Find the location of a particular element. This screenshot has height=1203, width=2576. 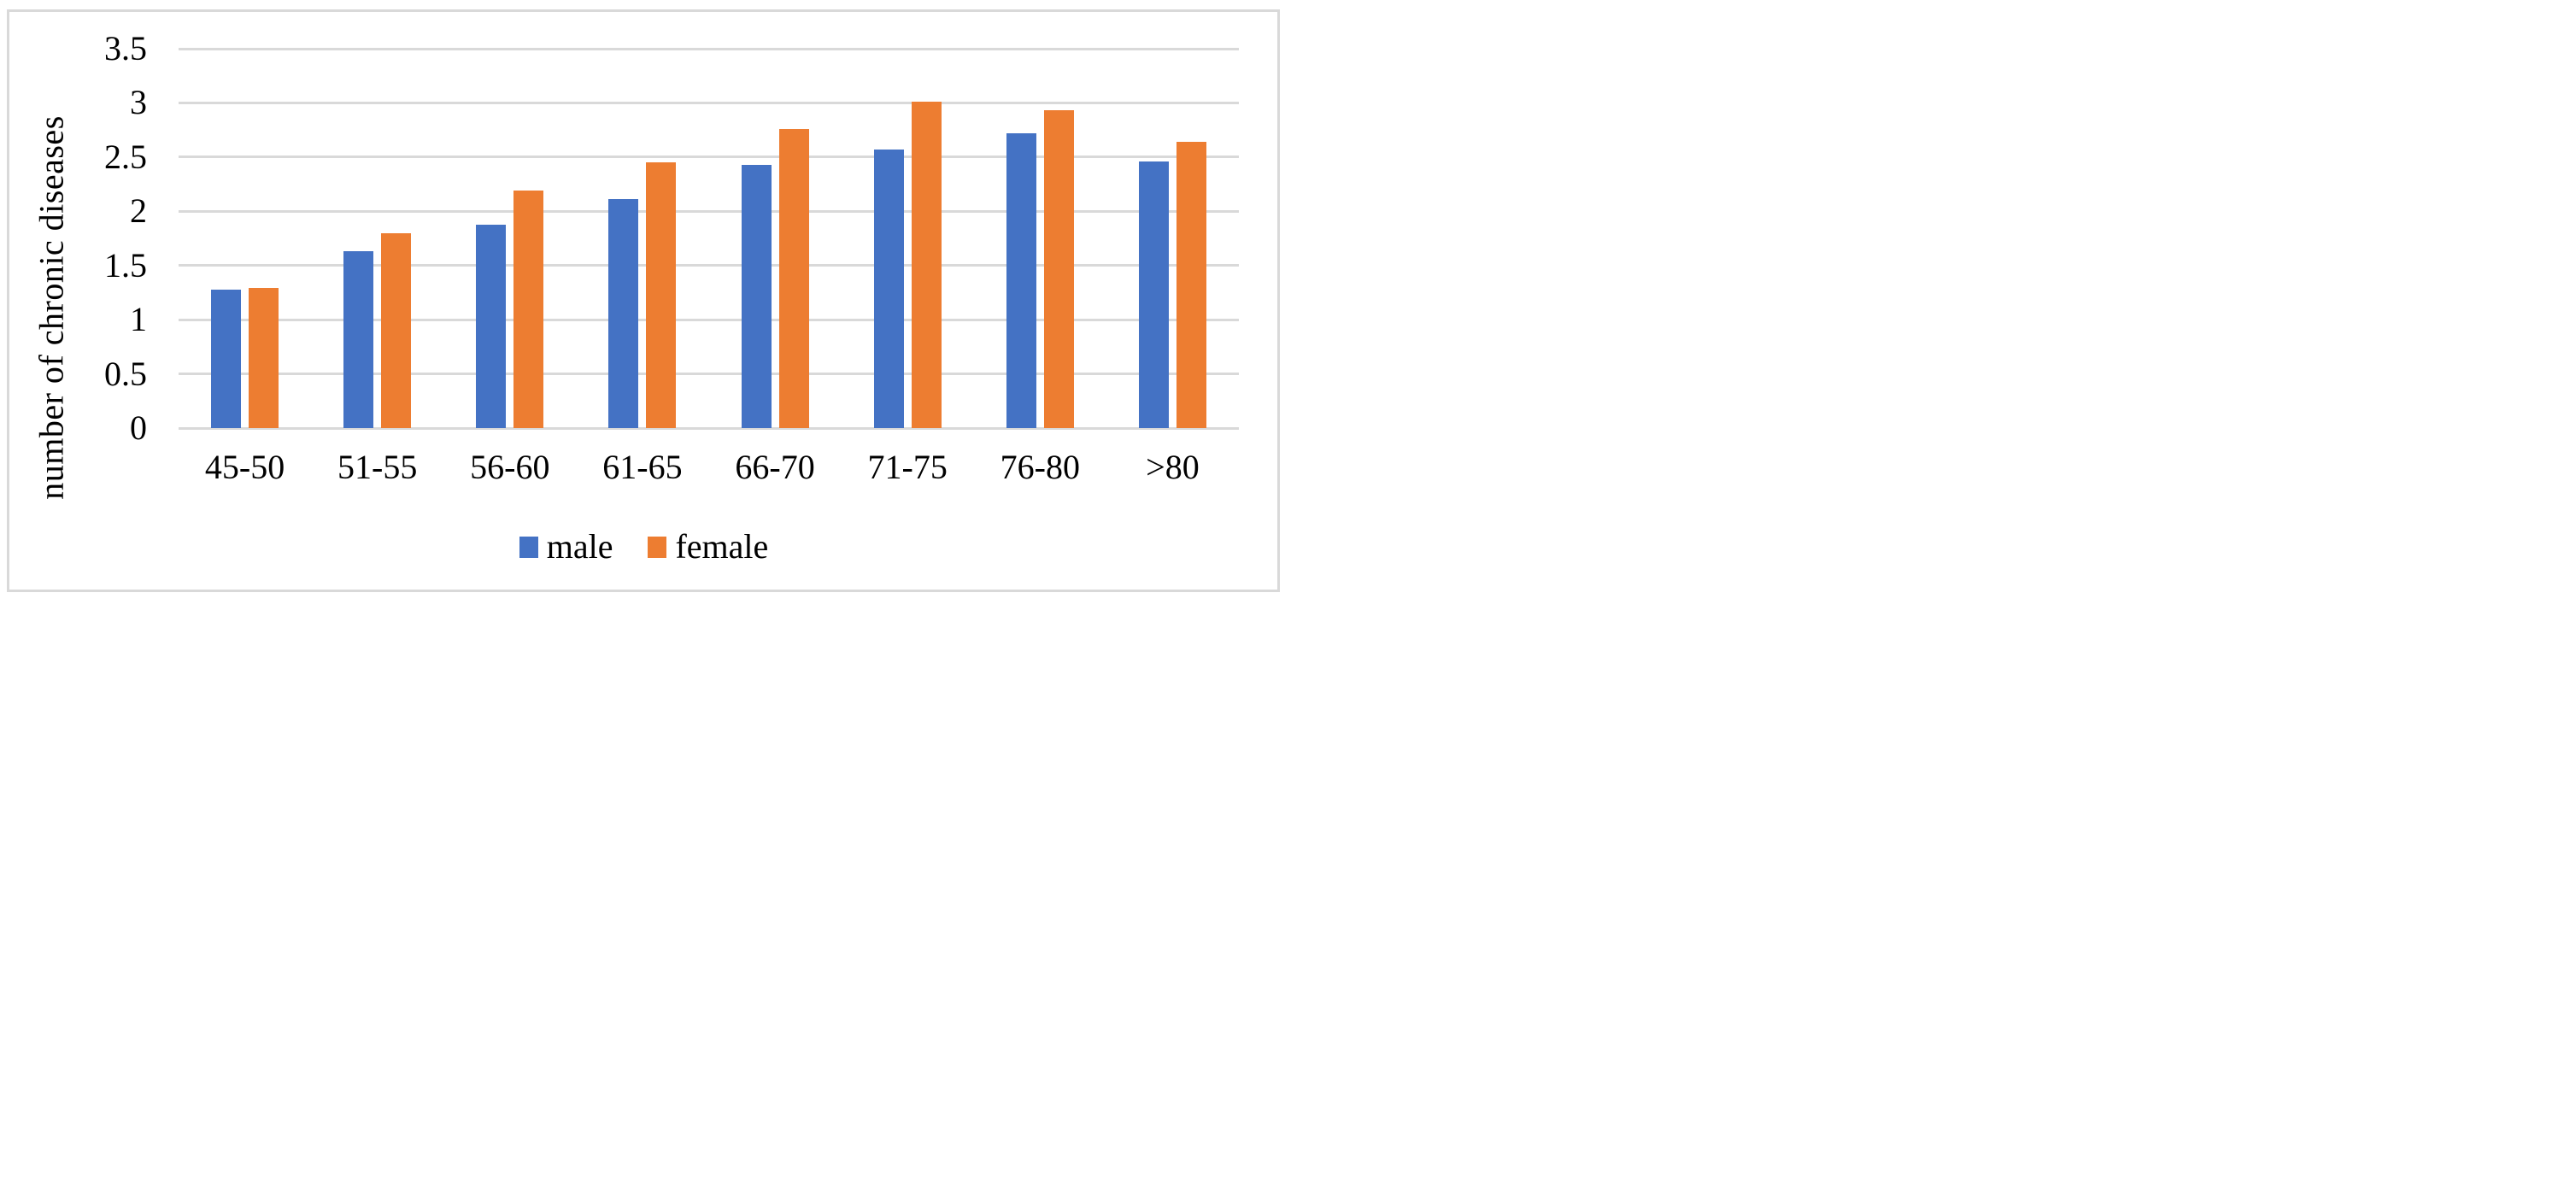

legend-label-female: female is located at coordinates (722, 546).